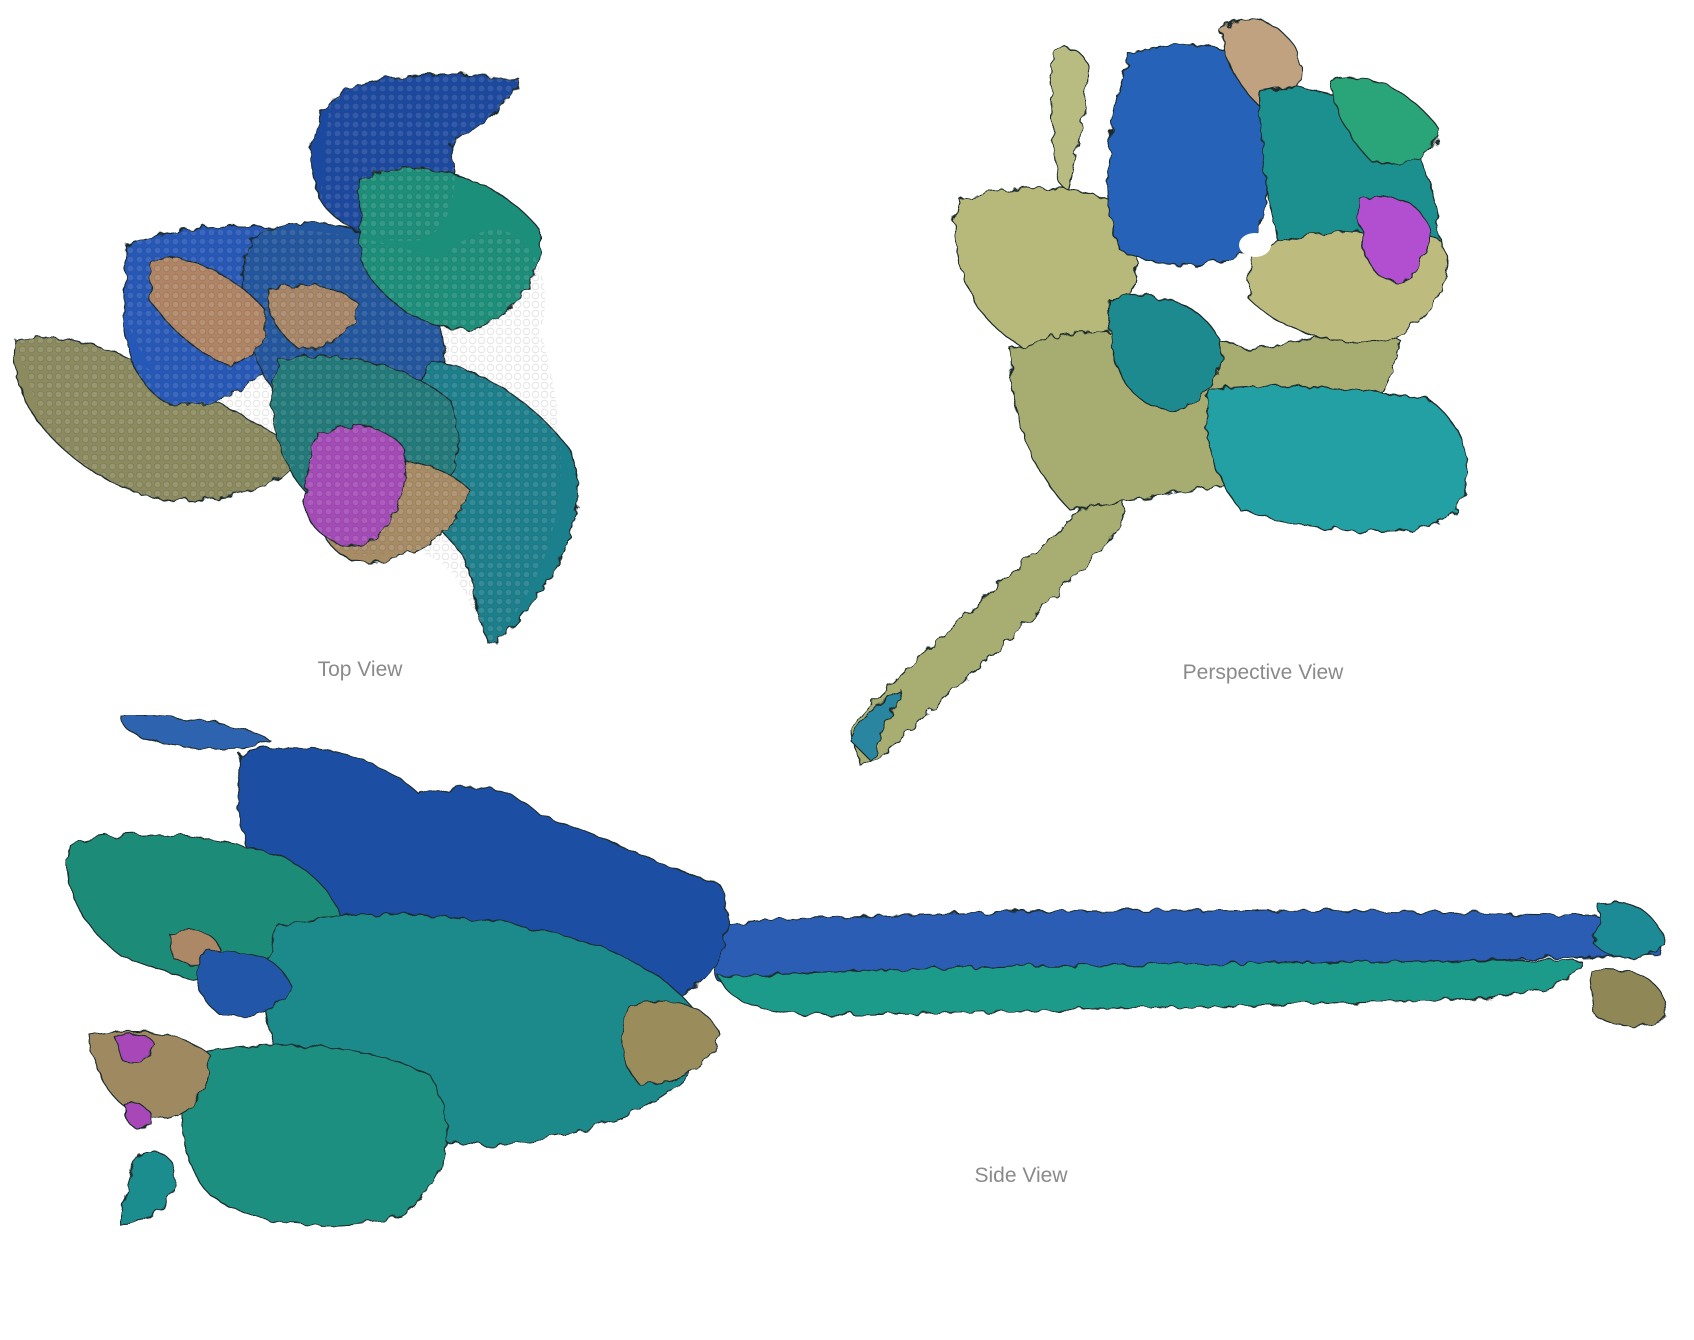 The width and height of the screenshot is (1694, 1340). Describe the element at coordinates (875, 725) in the screenshot. I see `stalk-teal-edge` at that location.